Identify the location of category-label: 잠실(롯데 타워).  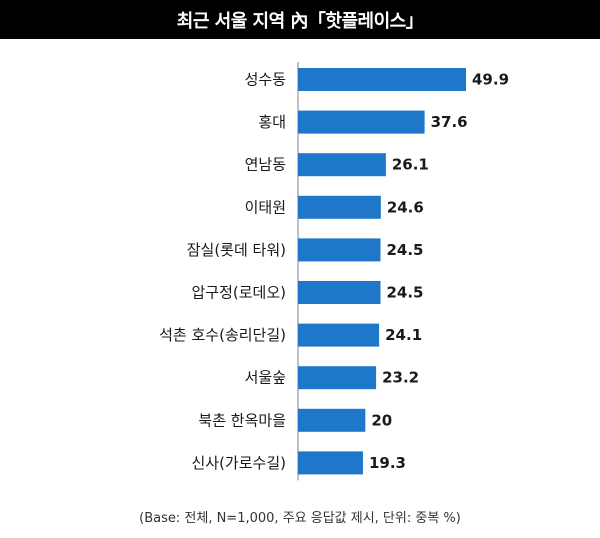
(236, 250).